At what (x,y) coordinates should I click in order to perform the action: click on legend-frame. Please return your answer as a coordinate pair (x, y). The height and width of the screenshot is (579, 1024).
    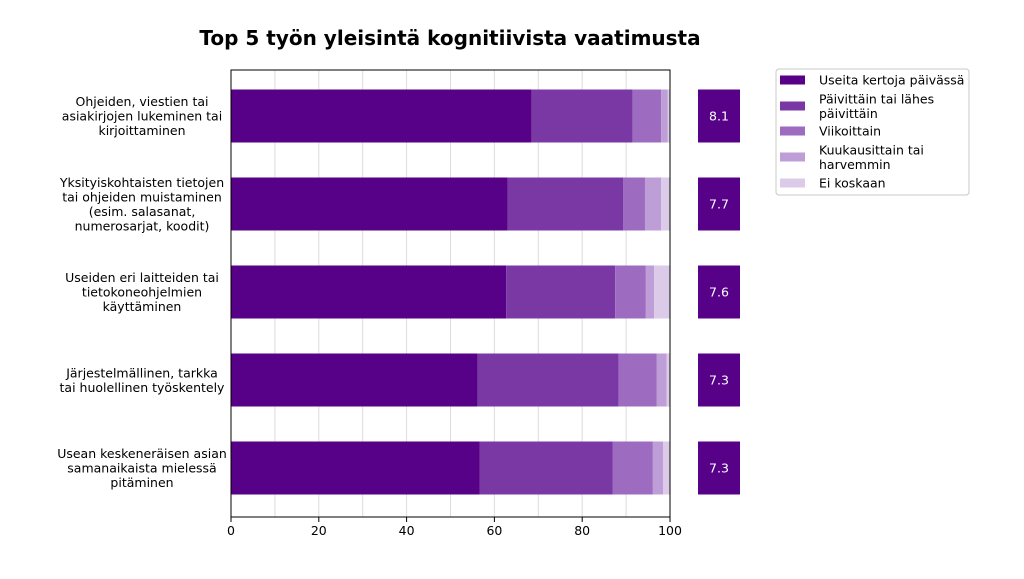
    Looking at the image, I should click on (872, 132).